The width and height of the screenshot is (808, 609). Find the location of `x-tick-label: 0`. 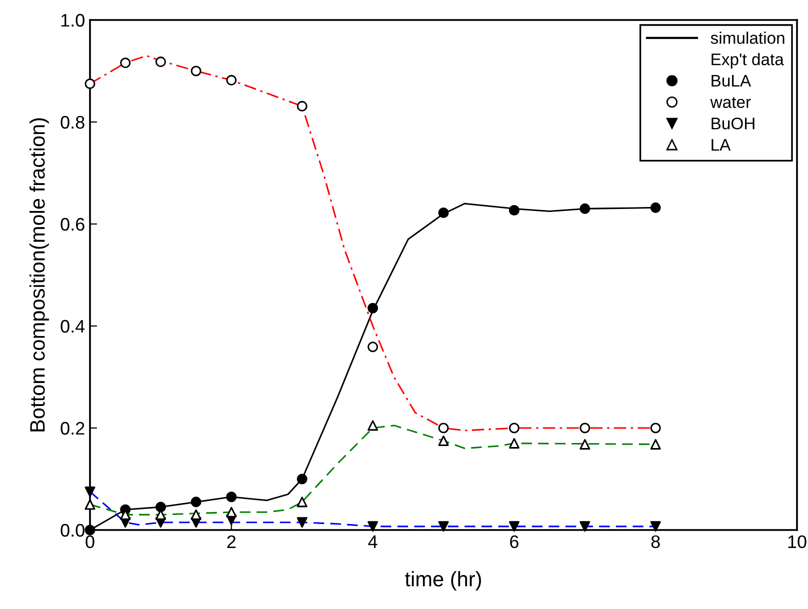

x-tick-label: 0 is located at coordinates (90, 541).